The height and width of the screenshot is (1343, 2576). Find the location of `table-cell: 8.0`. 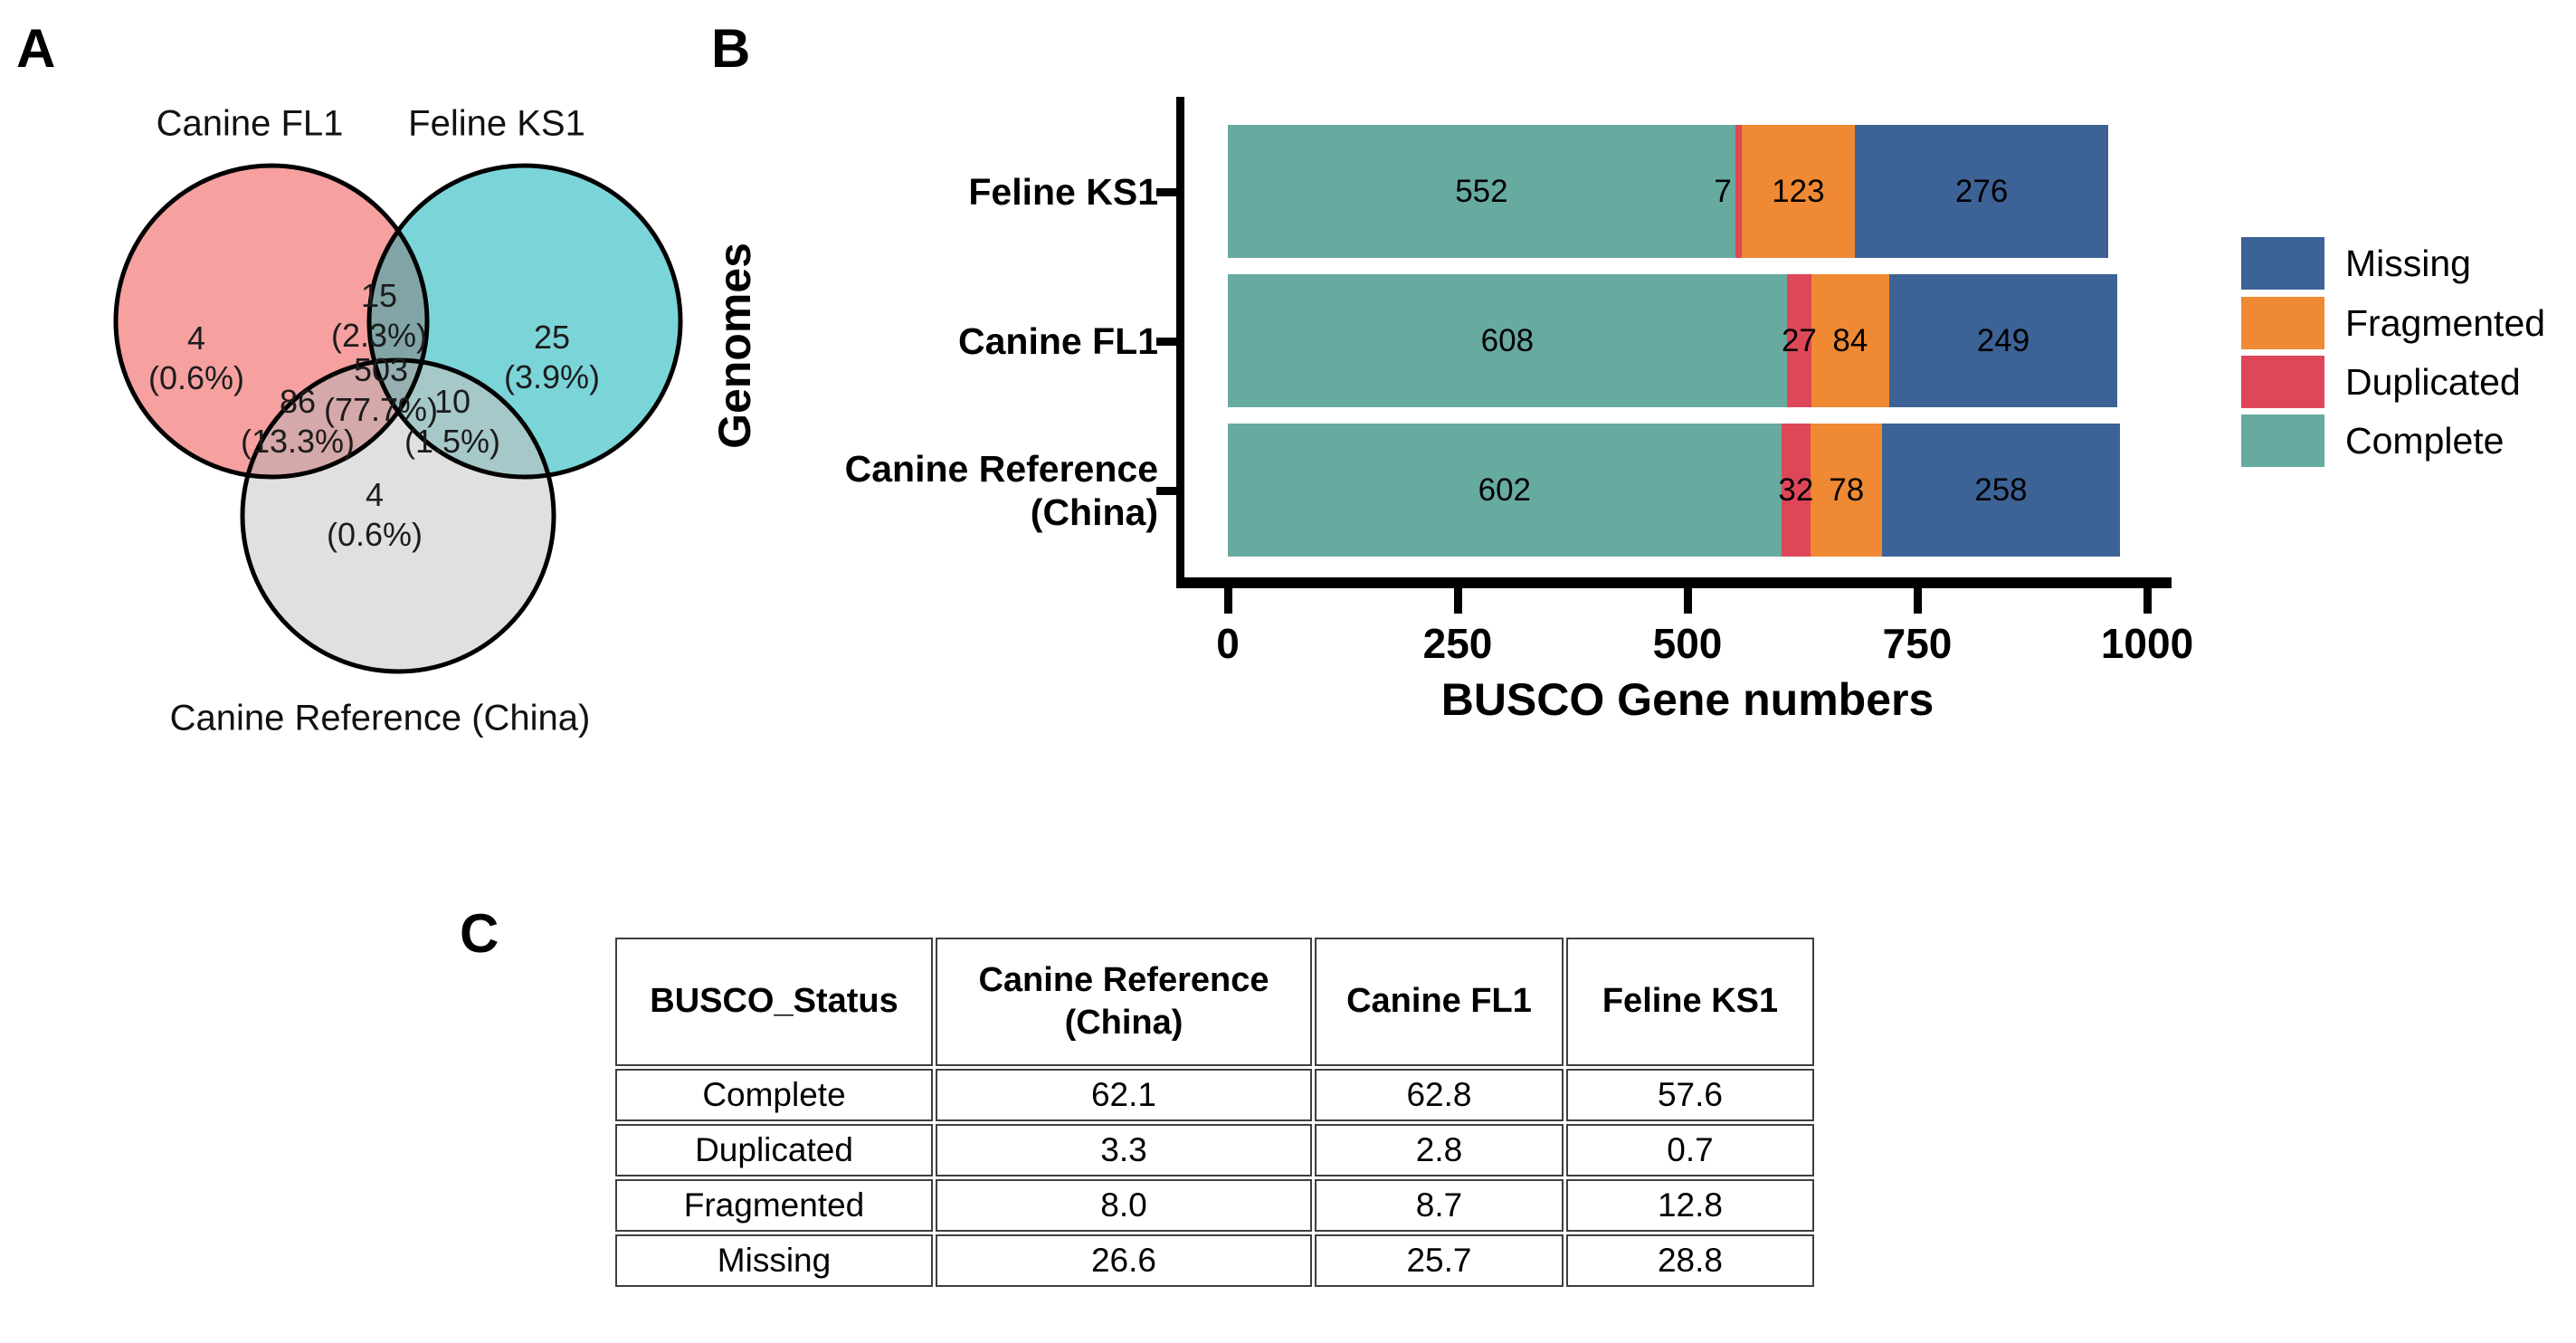

table-cell: 8.0 is located at coordinates (1124, 1205).